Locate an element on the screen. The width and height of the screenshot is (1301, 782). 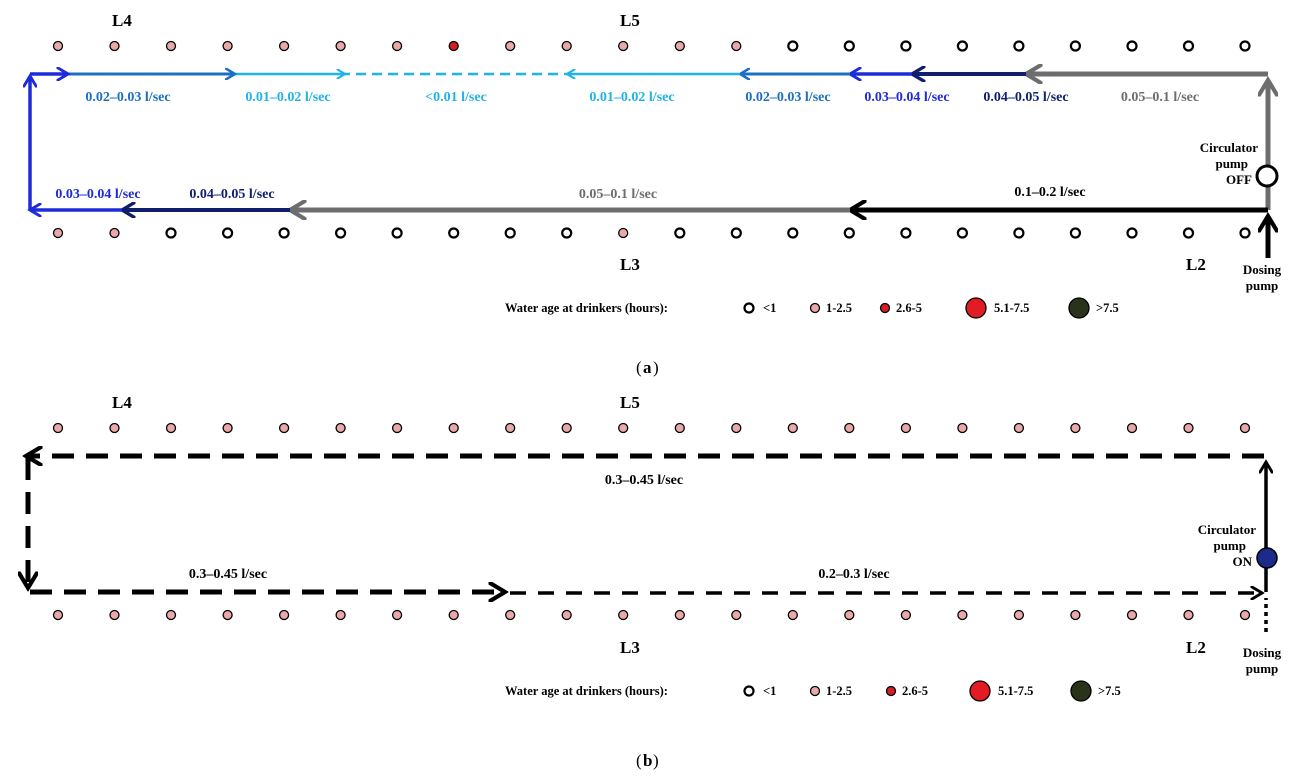
a-flow-bot-2: 0.04–0.05 l/sec is located at coordinates (231, 194).